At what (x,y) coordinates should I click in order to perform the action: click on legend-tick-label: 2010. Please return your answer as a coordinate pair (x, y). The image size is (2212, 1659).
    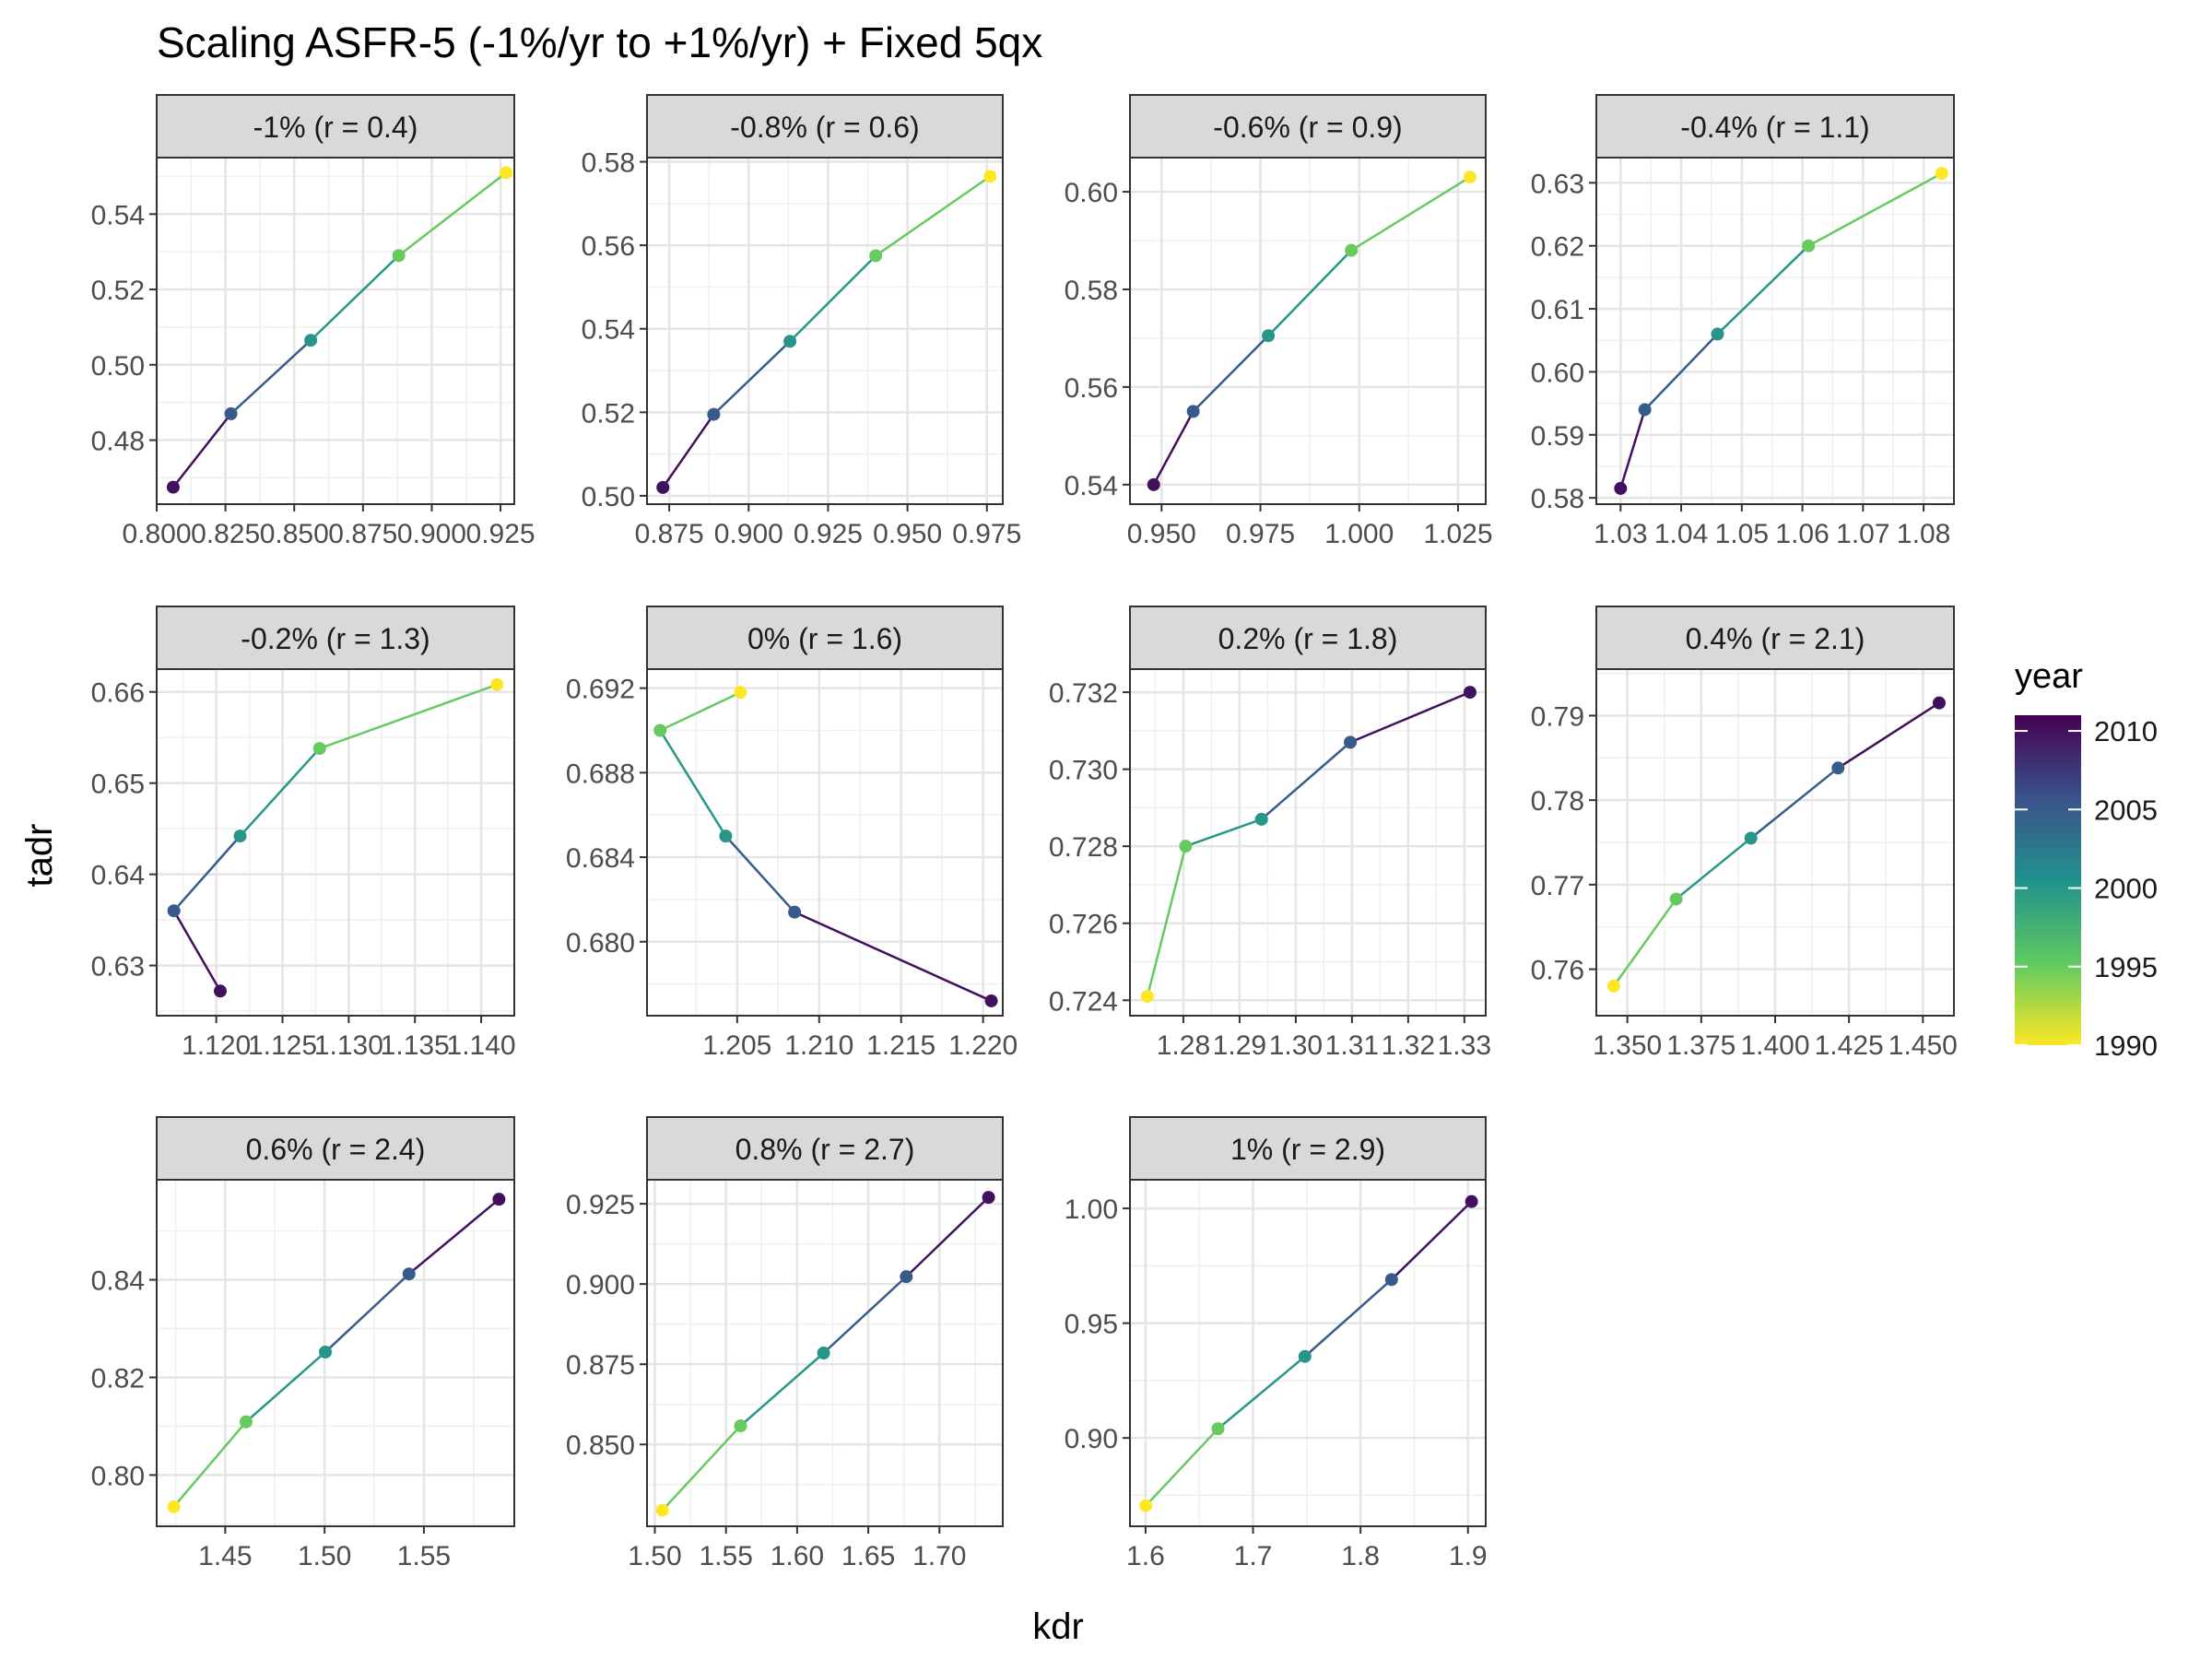
    Looking at the image, I should click on (2126, 731).